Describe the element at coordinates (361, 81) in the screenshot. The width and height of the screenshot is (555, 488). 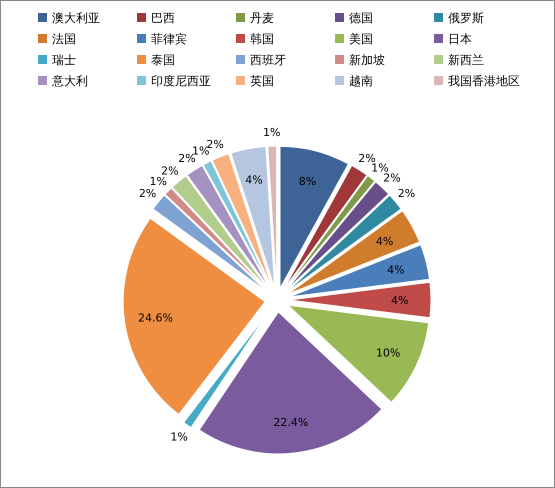
I see `legend-label: 越南` at that location.